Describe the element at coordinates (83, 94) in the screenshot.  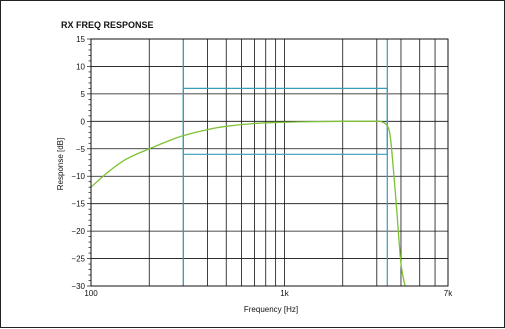
I see `y-tick-label: 5` at that location.